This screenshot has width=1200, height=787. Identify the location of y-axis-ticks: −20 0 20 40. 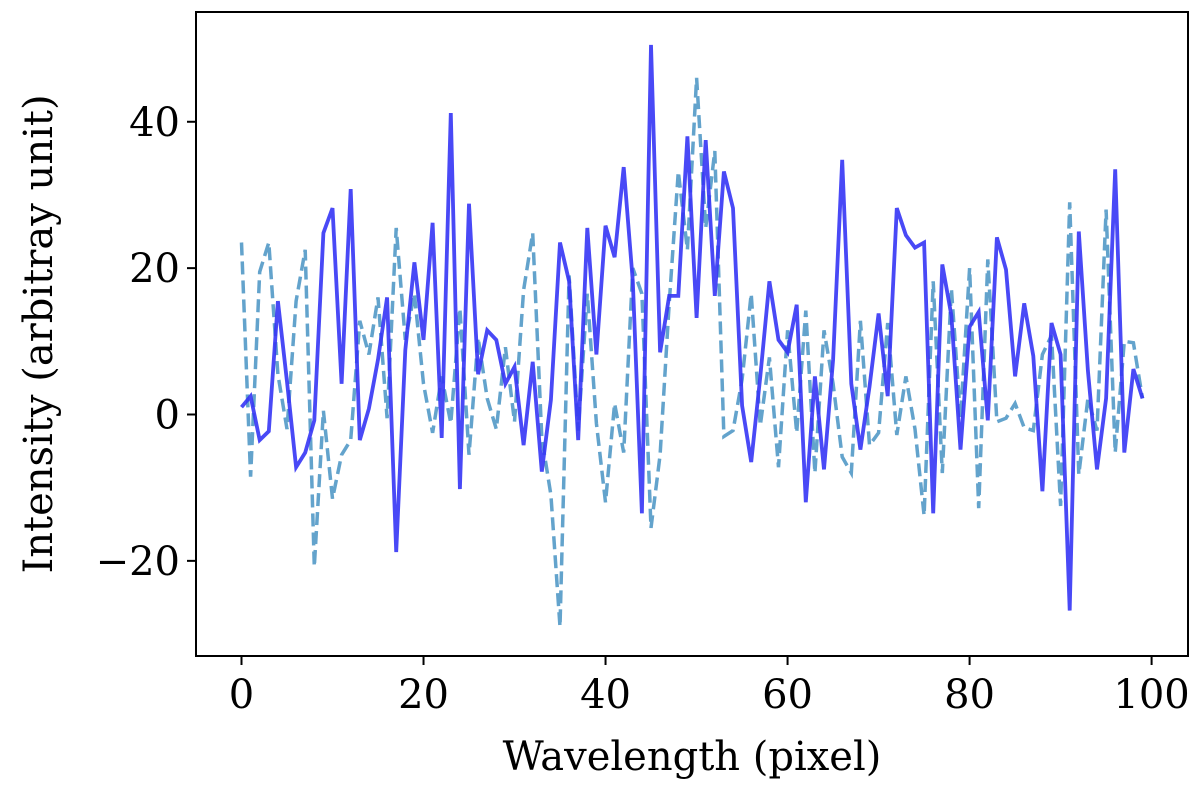
(146, 342).